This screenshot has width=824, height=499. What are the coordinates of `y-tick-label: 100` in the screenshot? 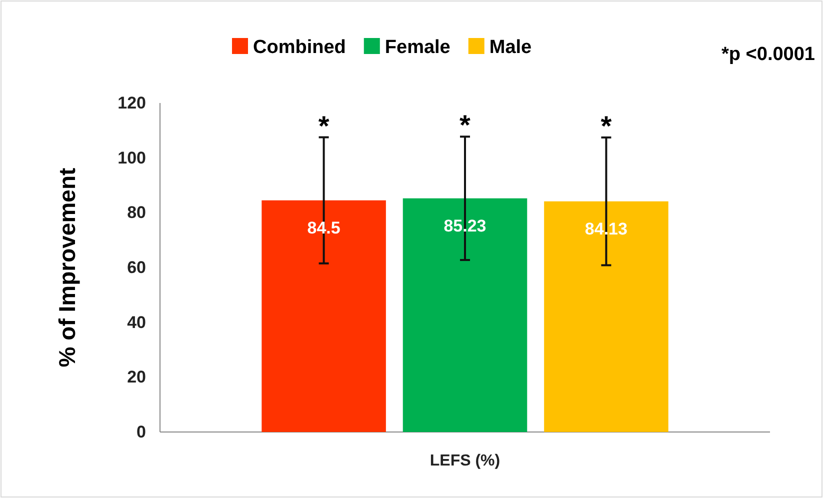 It's located at (132, 158).